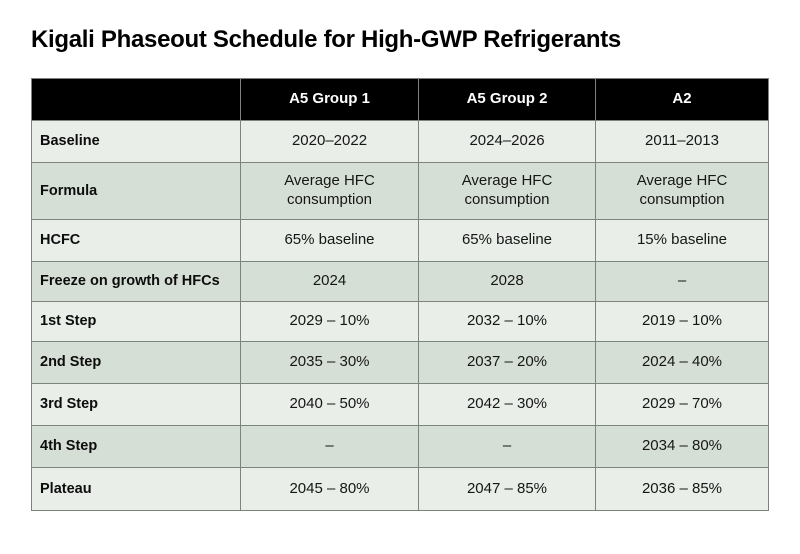  What do you see at coordinates (136, 404) in the screenshot?
I see `row-label-step-3: 3rd Step` at bounding box center [136, 404].